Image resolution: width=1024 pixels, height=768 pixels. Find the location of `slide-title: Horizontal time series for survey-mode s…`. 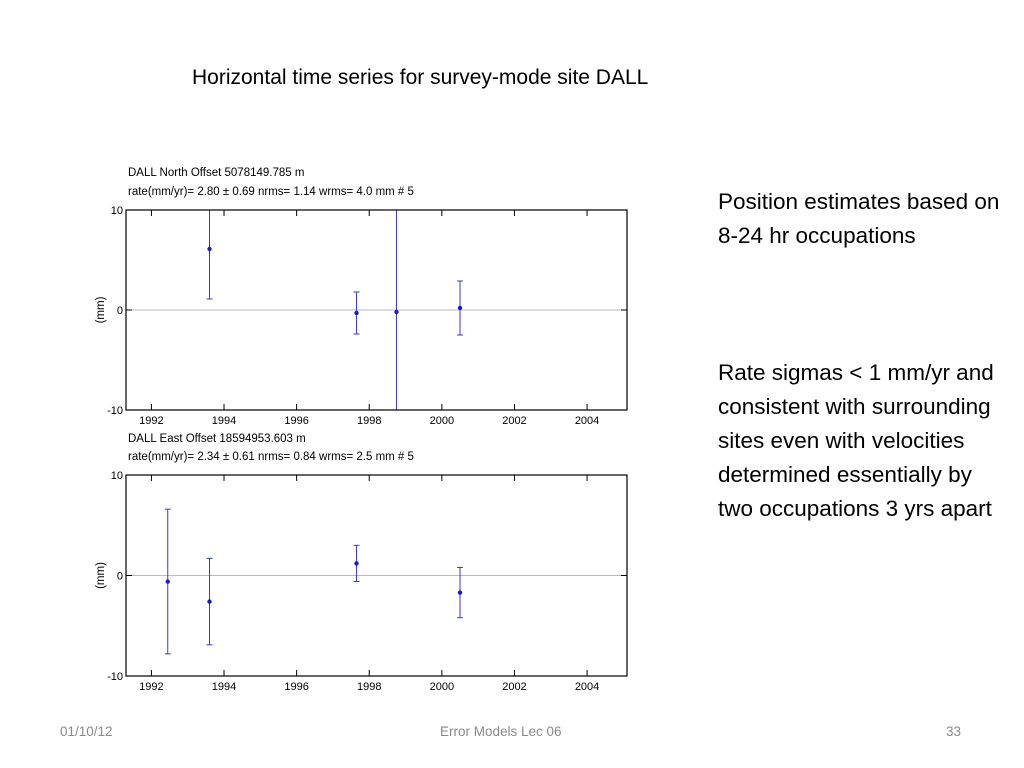

slide-title: Horizontal time series for survey-mode s… is located at coordinates (420, 77).